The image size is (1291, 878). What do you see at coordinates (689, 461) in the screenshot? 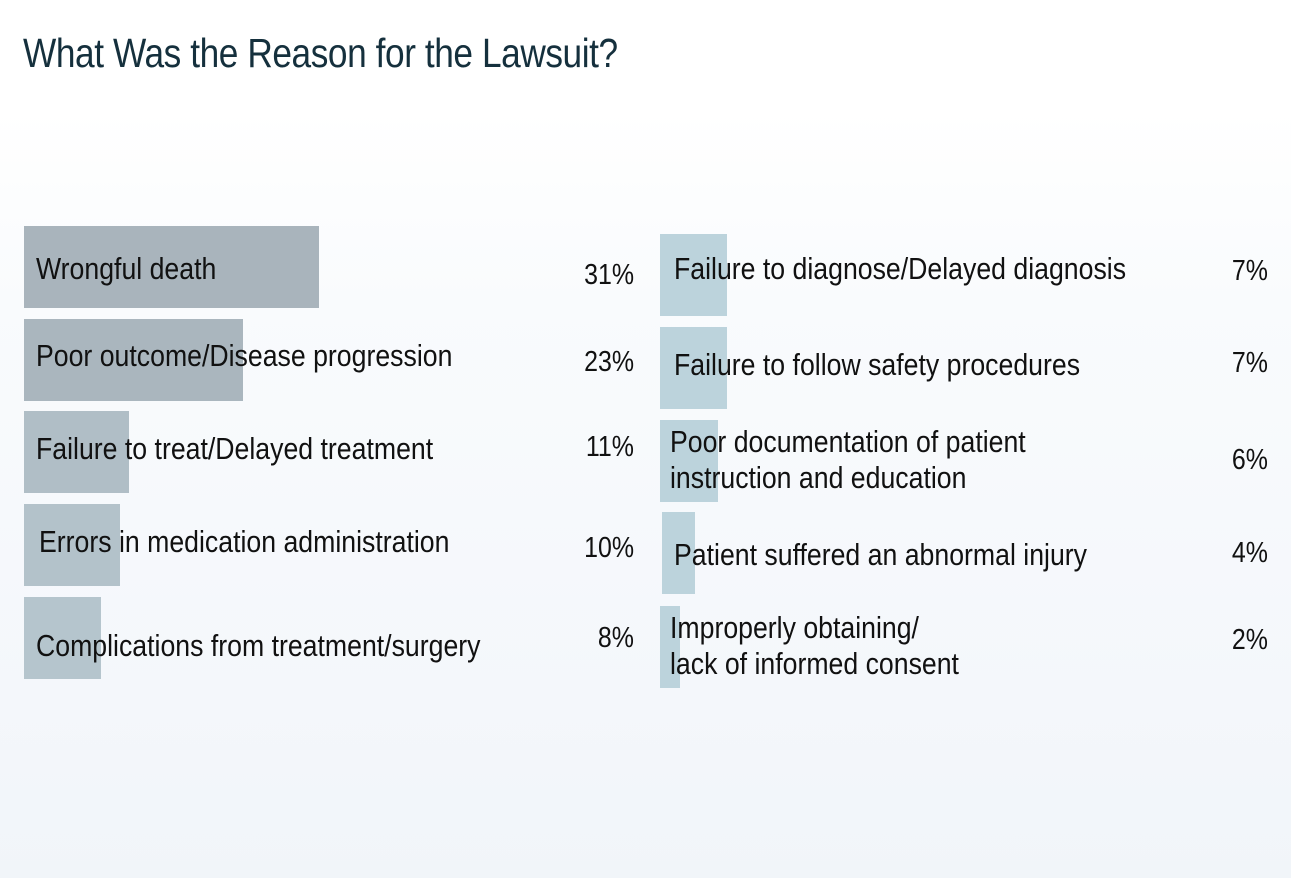
I see `bar-poor-documentation` at bounding box center [689, 461].